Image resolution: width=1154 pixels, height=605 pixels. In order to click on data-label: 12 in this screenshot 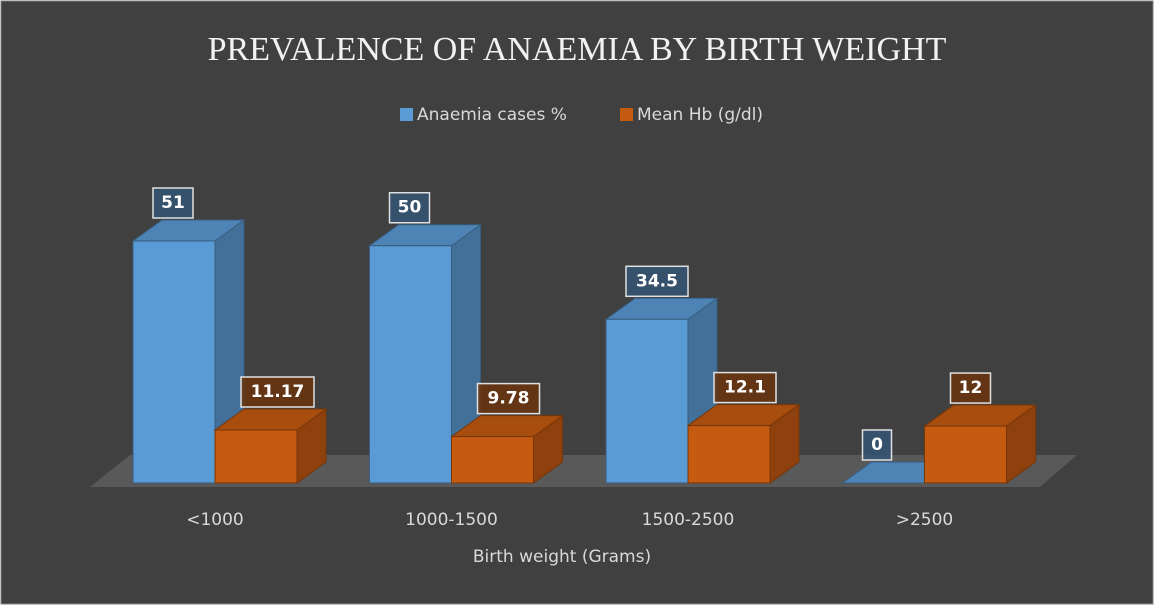, I will do `click(971, 388)`.